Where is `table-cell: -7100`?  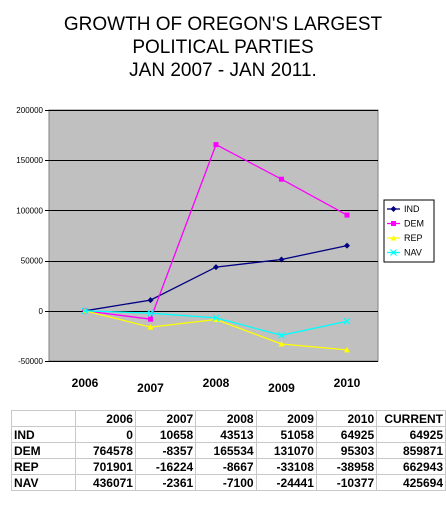
table-cell: -7100 is located at coordinates (226, 482).